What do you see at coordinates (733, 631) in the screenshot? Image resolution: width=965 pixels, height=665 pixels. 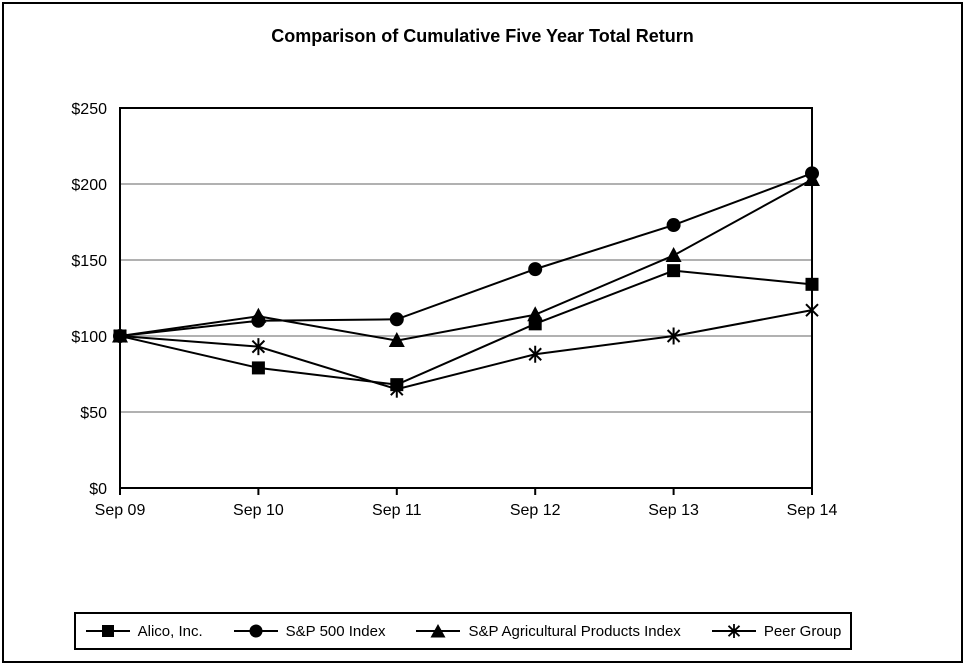 I see `asterisk-marker-icon` at bounding box center [733, 631].